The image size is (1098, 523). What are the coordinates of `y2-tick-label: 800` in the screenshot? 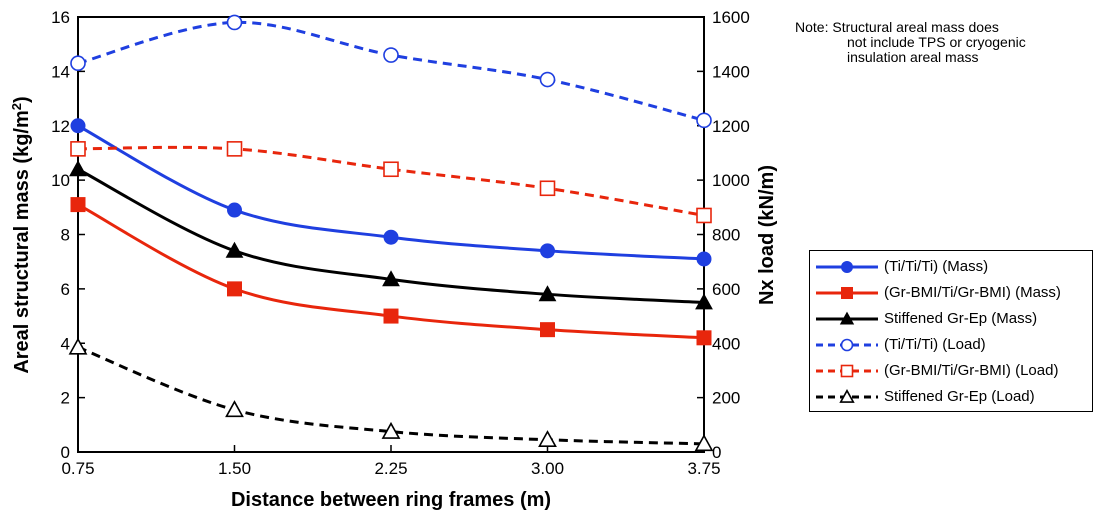 It's located at (726, 235).